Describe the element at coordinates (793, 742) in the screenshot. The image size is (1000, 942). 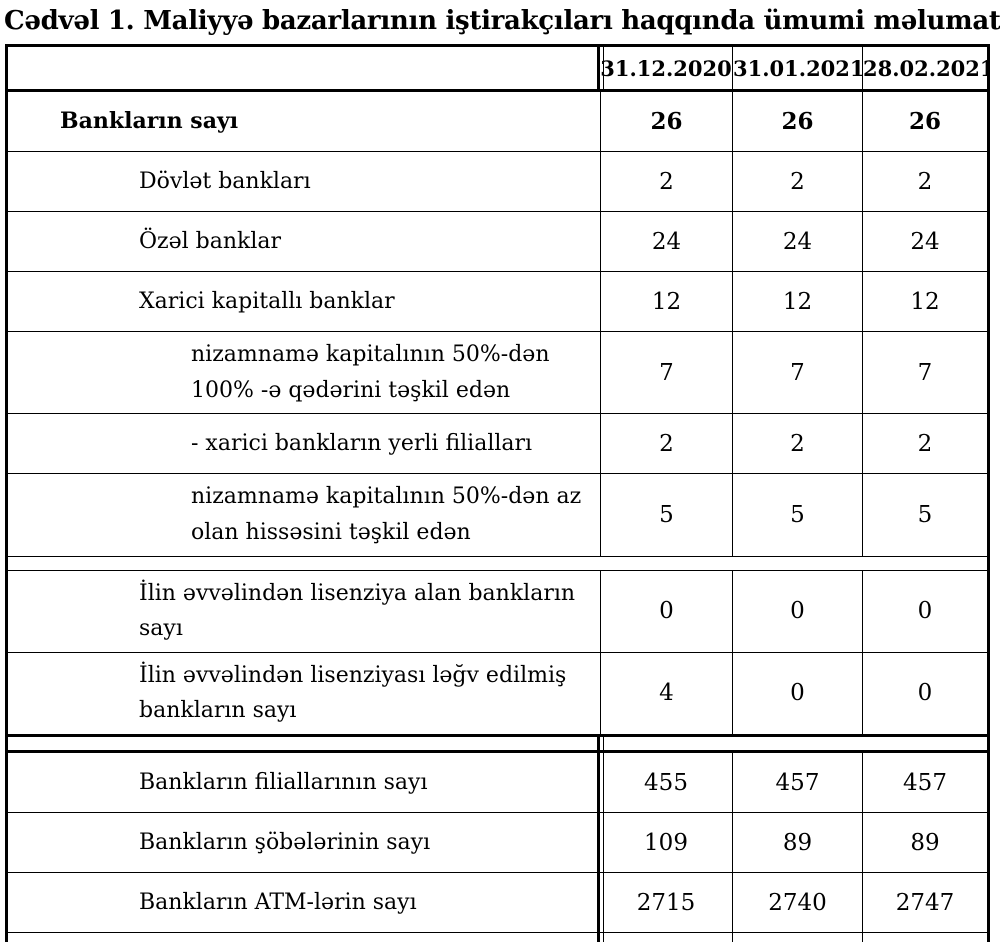
I see `spacer-value-cell` at that location.